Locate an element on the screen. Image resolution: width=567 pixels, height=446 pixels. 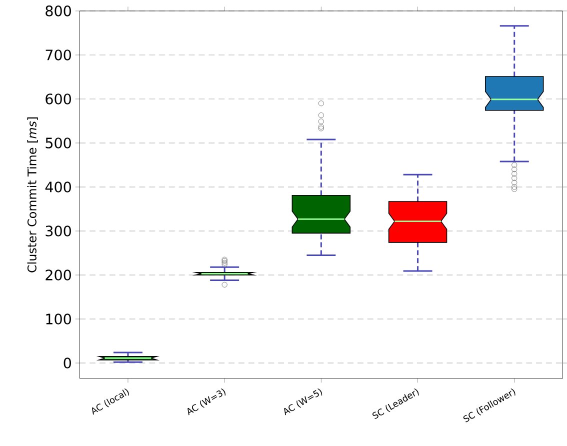
y-tick-label: 100 is located at coordinates (58, 319).